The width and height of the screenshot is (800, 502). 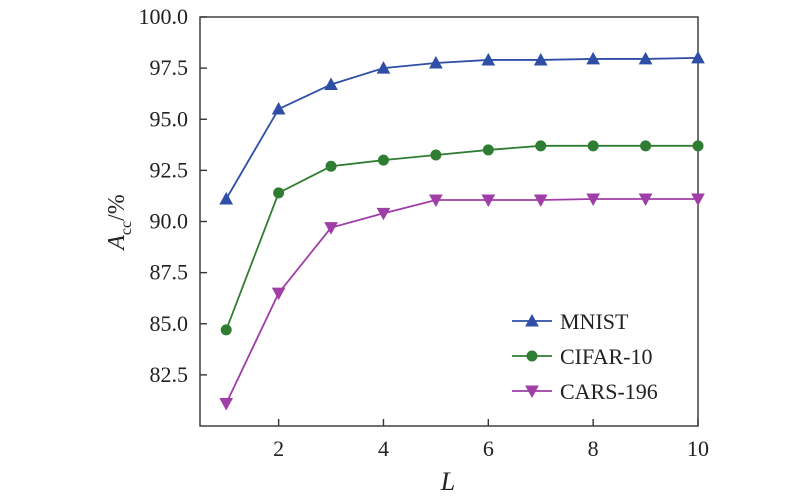 What do you see at coordinates (383, 448) in the screenshot?
I see `x-tick-label: 4` at bounding box center [383, 448].